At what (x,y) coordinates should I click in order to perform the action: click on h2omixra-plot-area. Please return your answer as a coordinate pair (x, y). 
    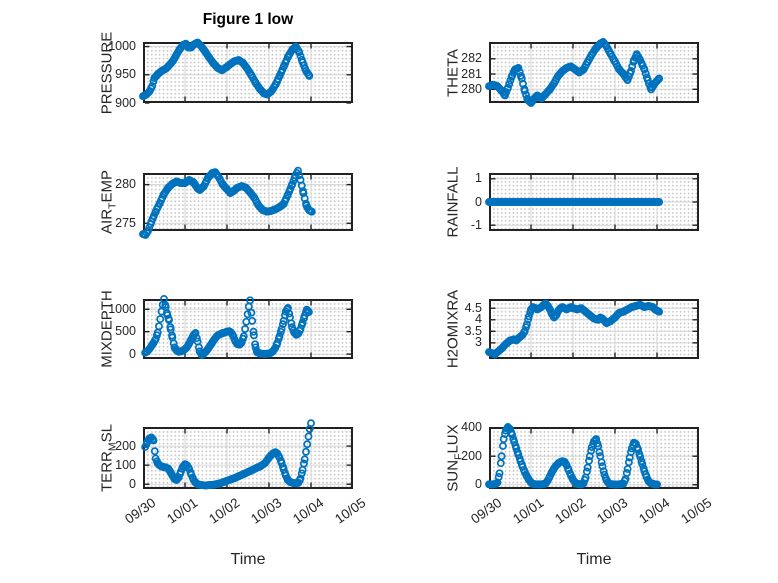
    Looking at the image, I should click on (592, 329).